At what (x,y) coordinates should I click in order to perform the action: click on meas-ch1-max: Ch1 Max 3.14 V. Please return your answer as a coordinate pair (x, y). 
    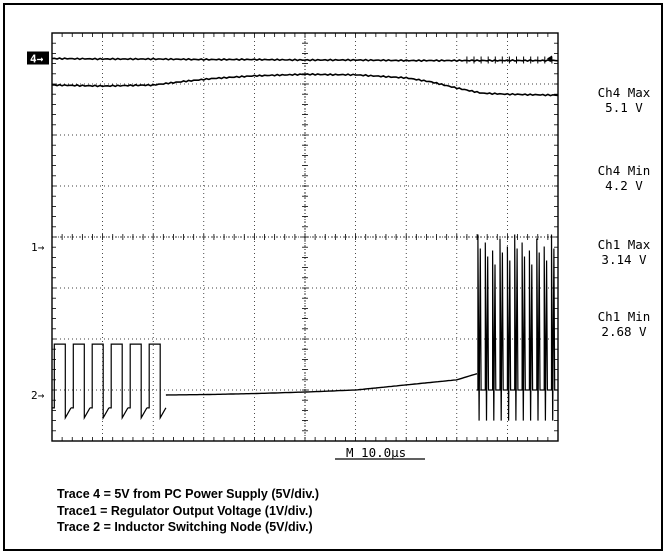
    Looking at the image, I should click on (624, 252).